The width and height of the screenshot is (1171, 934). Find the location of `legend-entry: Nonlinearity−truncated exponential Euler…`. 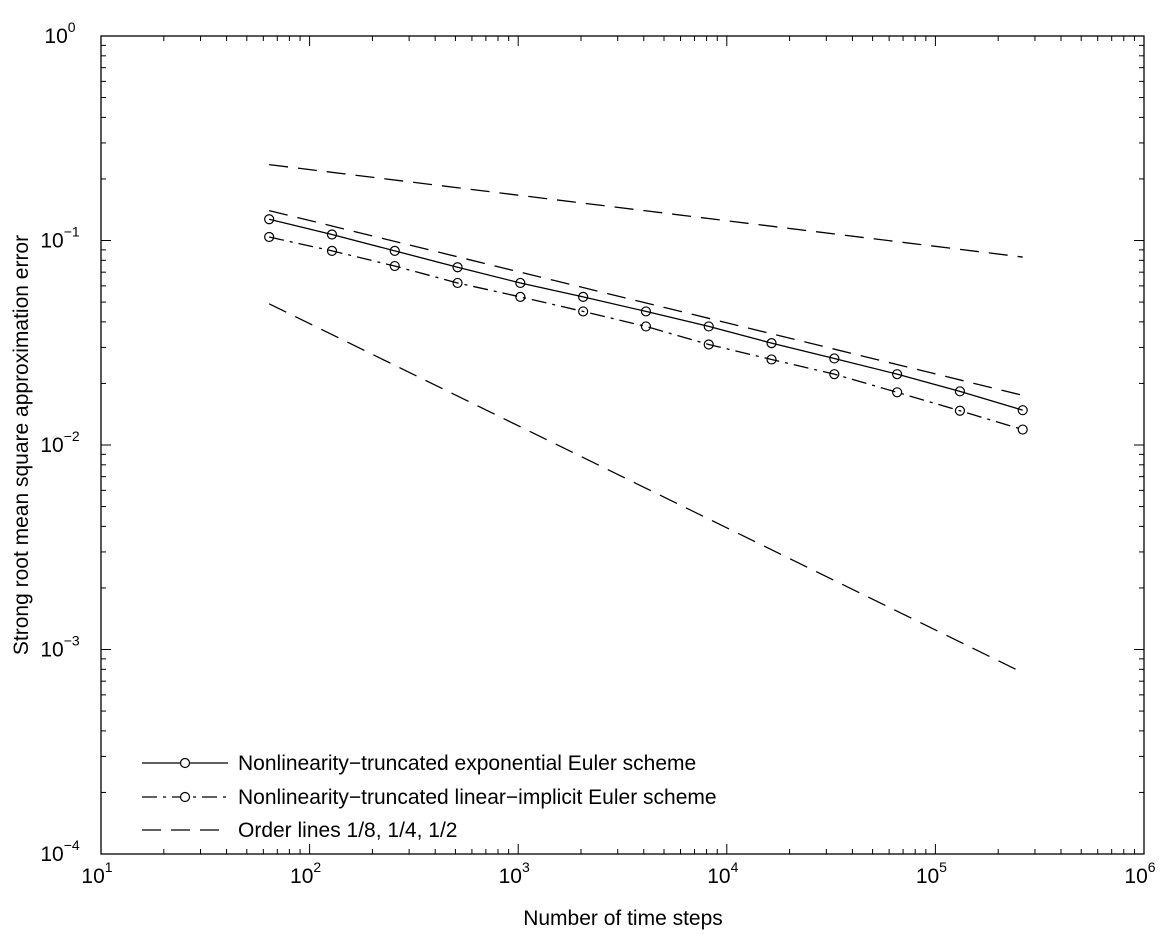

legend-entry: Nonlinearity−truncated exponential Euler… is located at coordinates (419, 763).